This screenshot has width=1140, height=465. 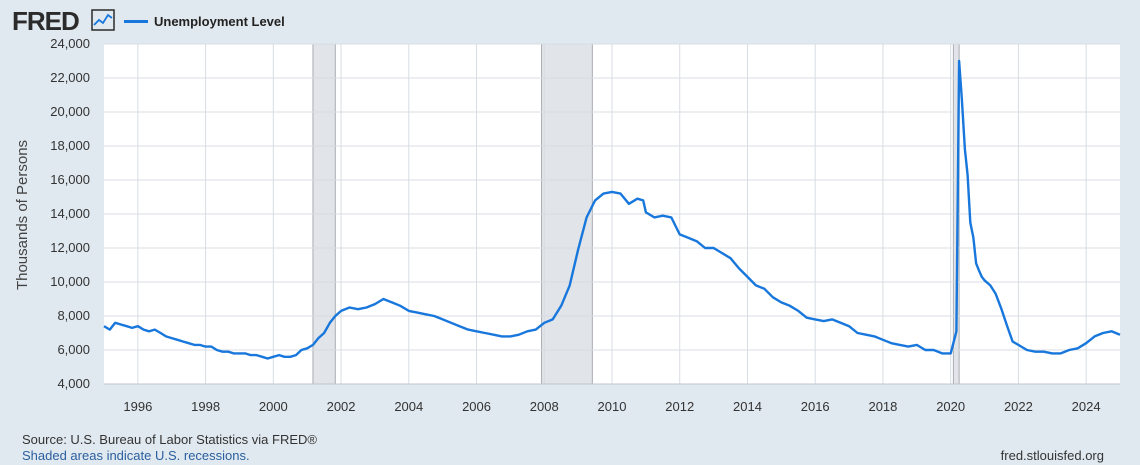 I want to click on recession-note-link: Shaded areas indicate U.S. recessions., so click(x=136, y=455).